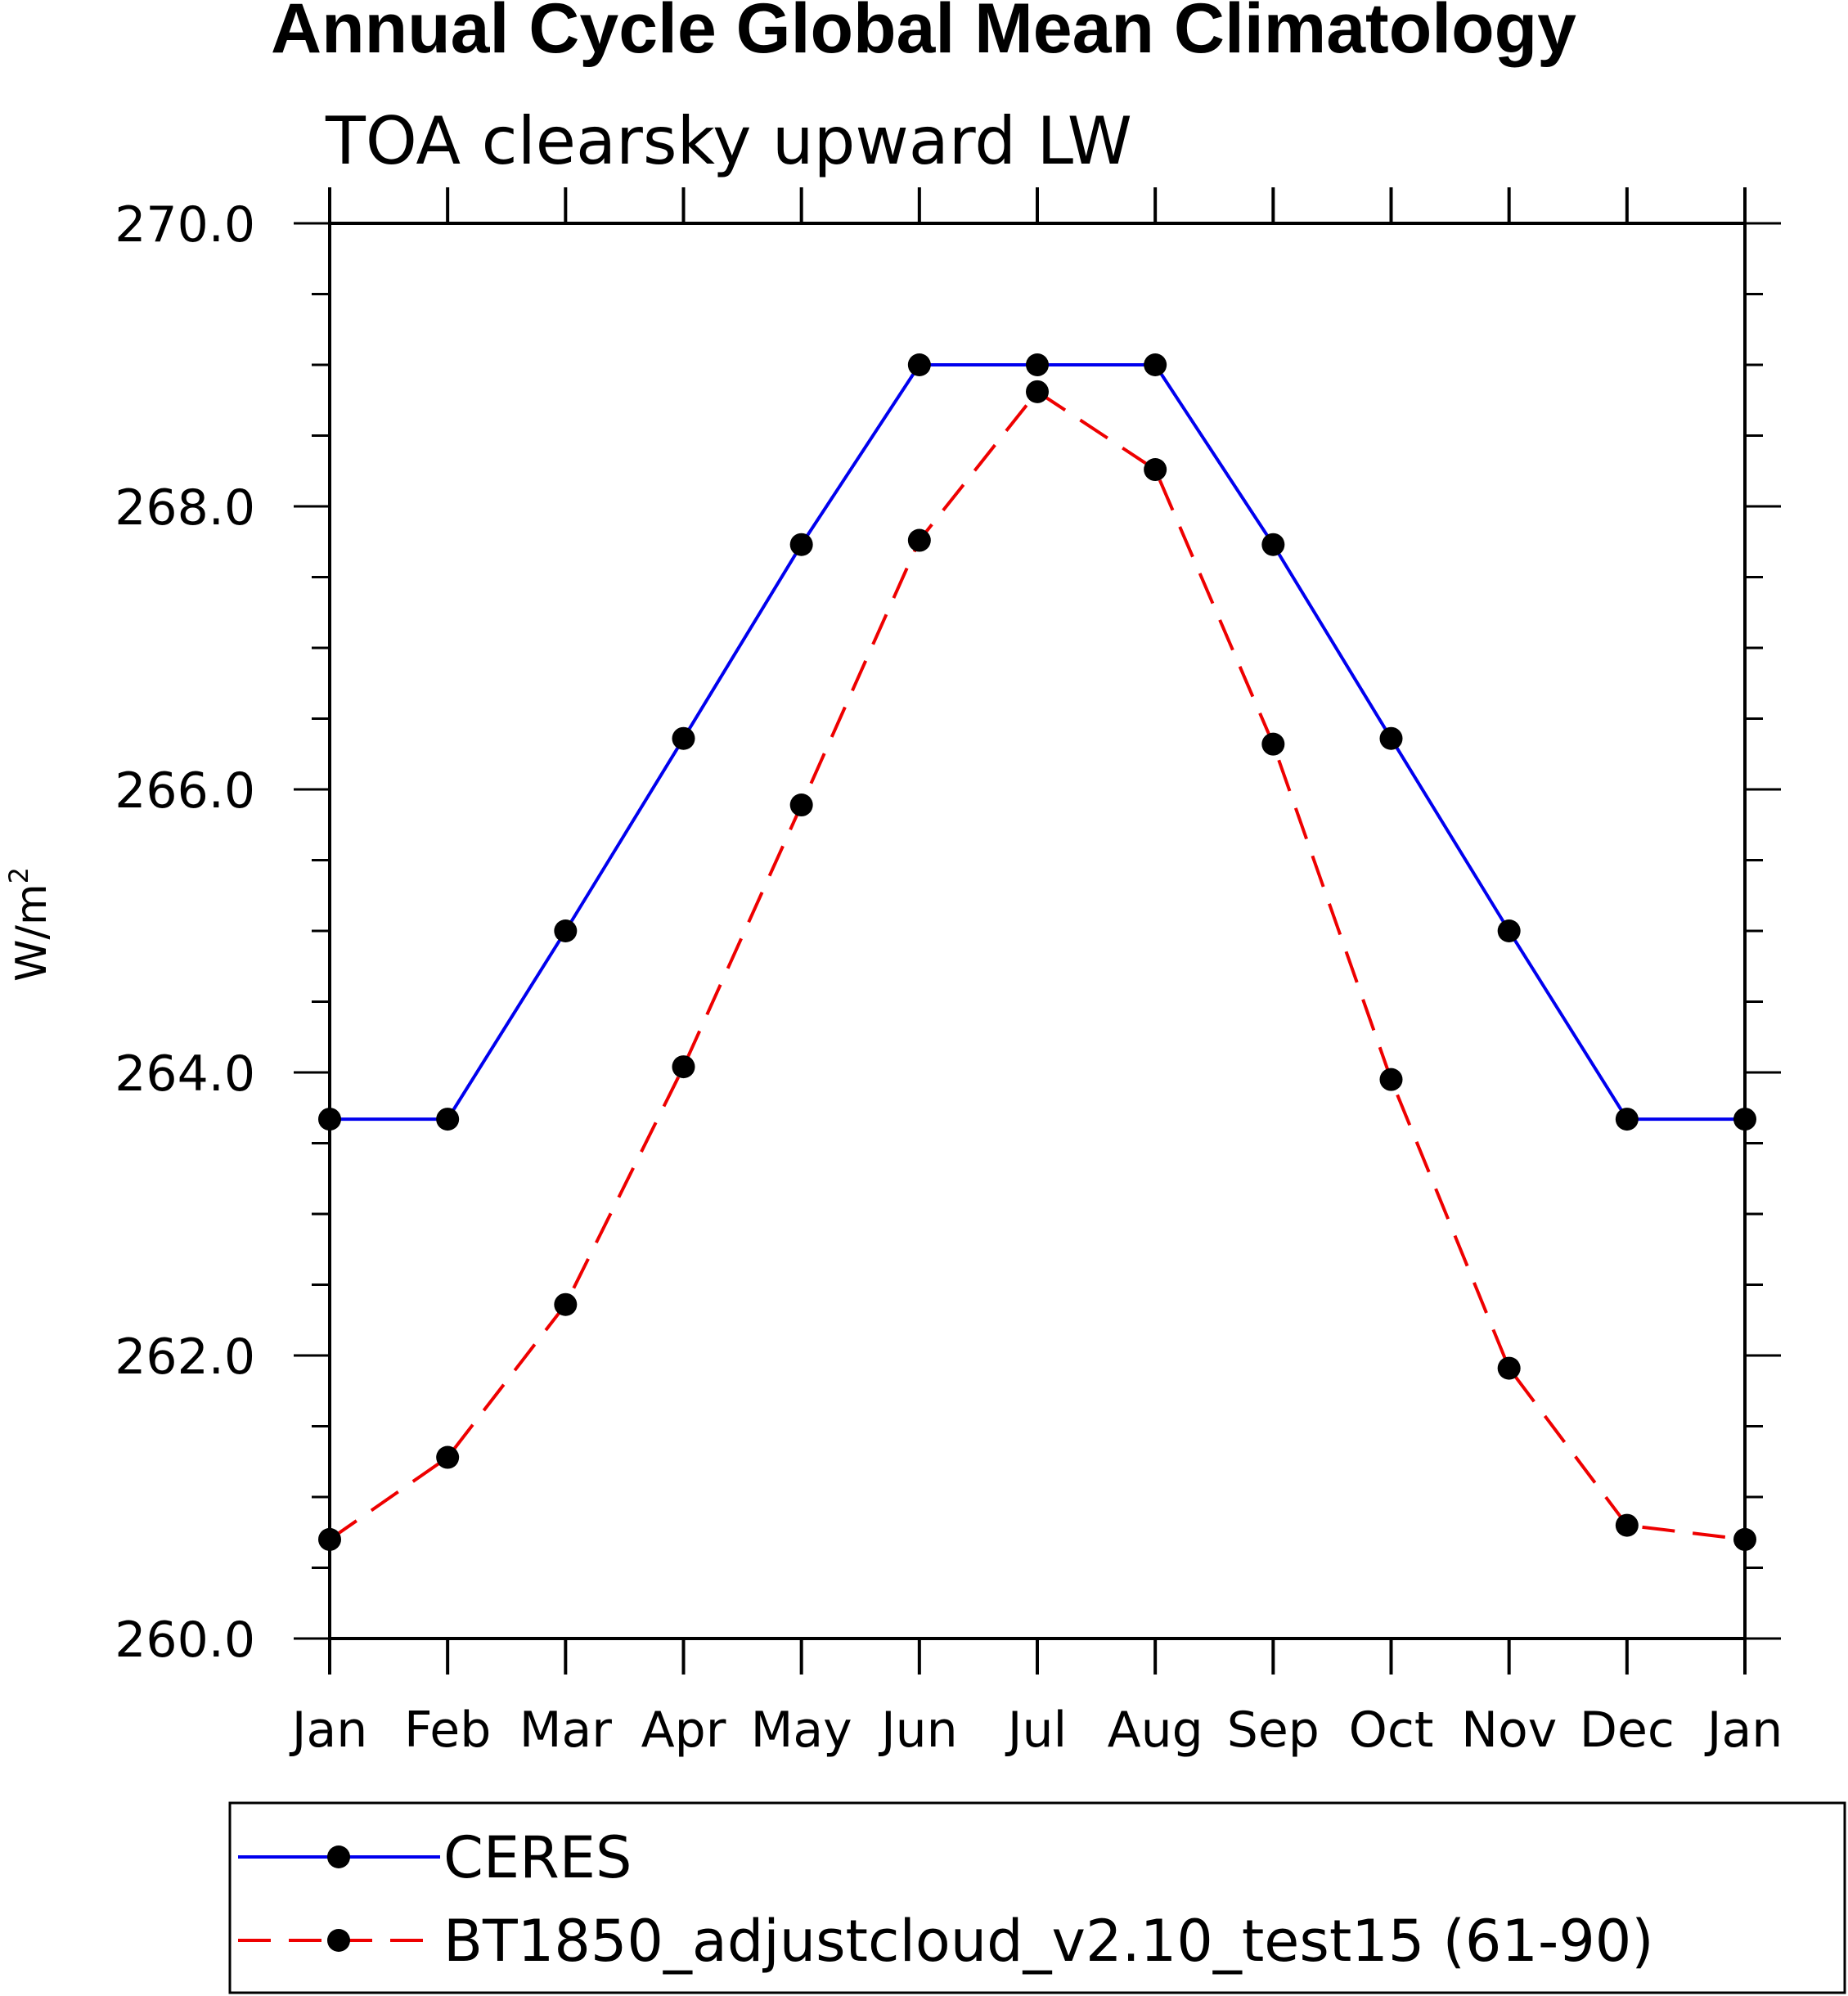  What do you see at coordinates (1036, 1730) in the screenshot?
I see `x-tick-label: Jul` at bounding box center [1036, 1730].